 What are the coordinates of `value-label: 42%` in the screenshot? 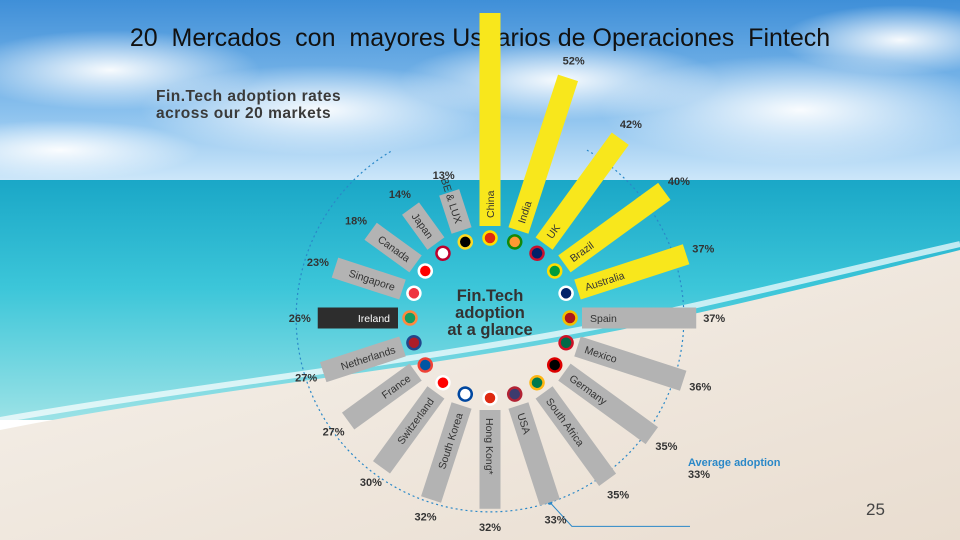 It's located at (631, 125).